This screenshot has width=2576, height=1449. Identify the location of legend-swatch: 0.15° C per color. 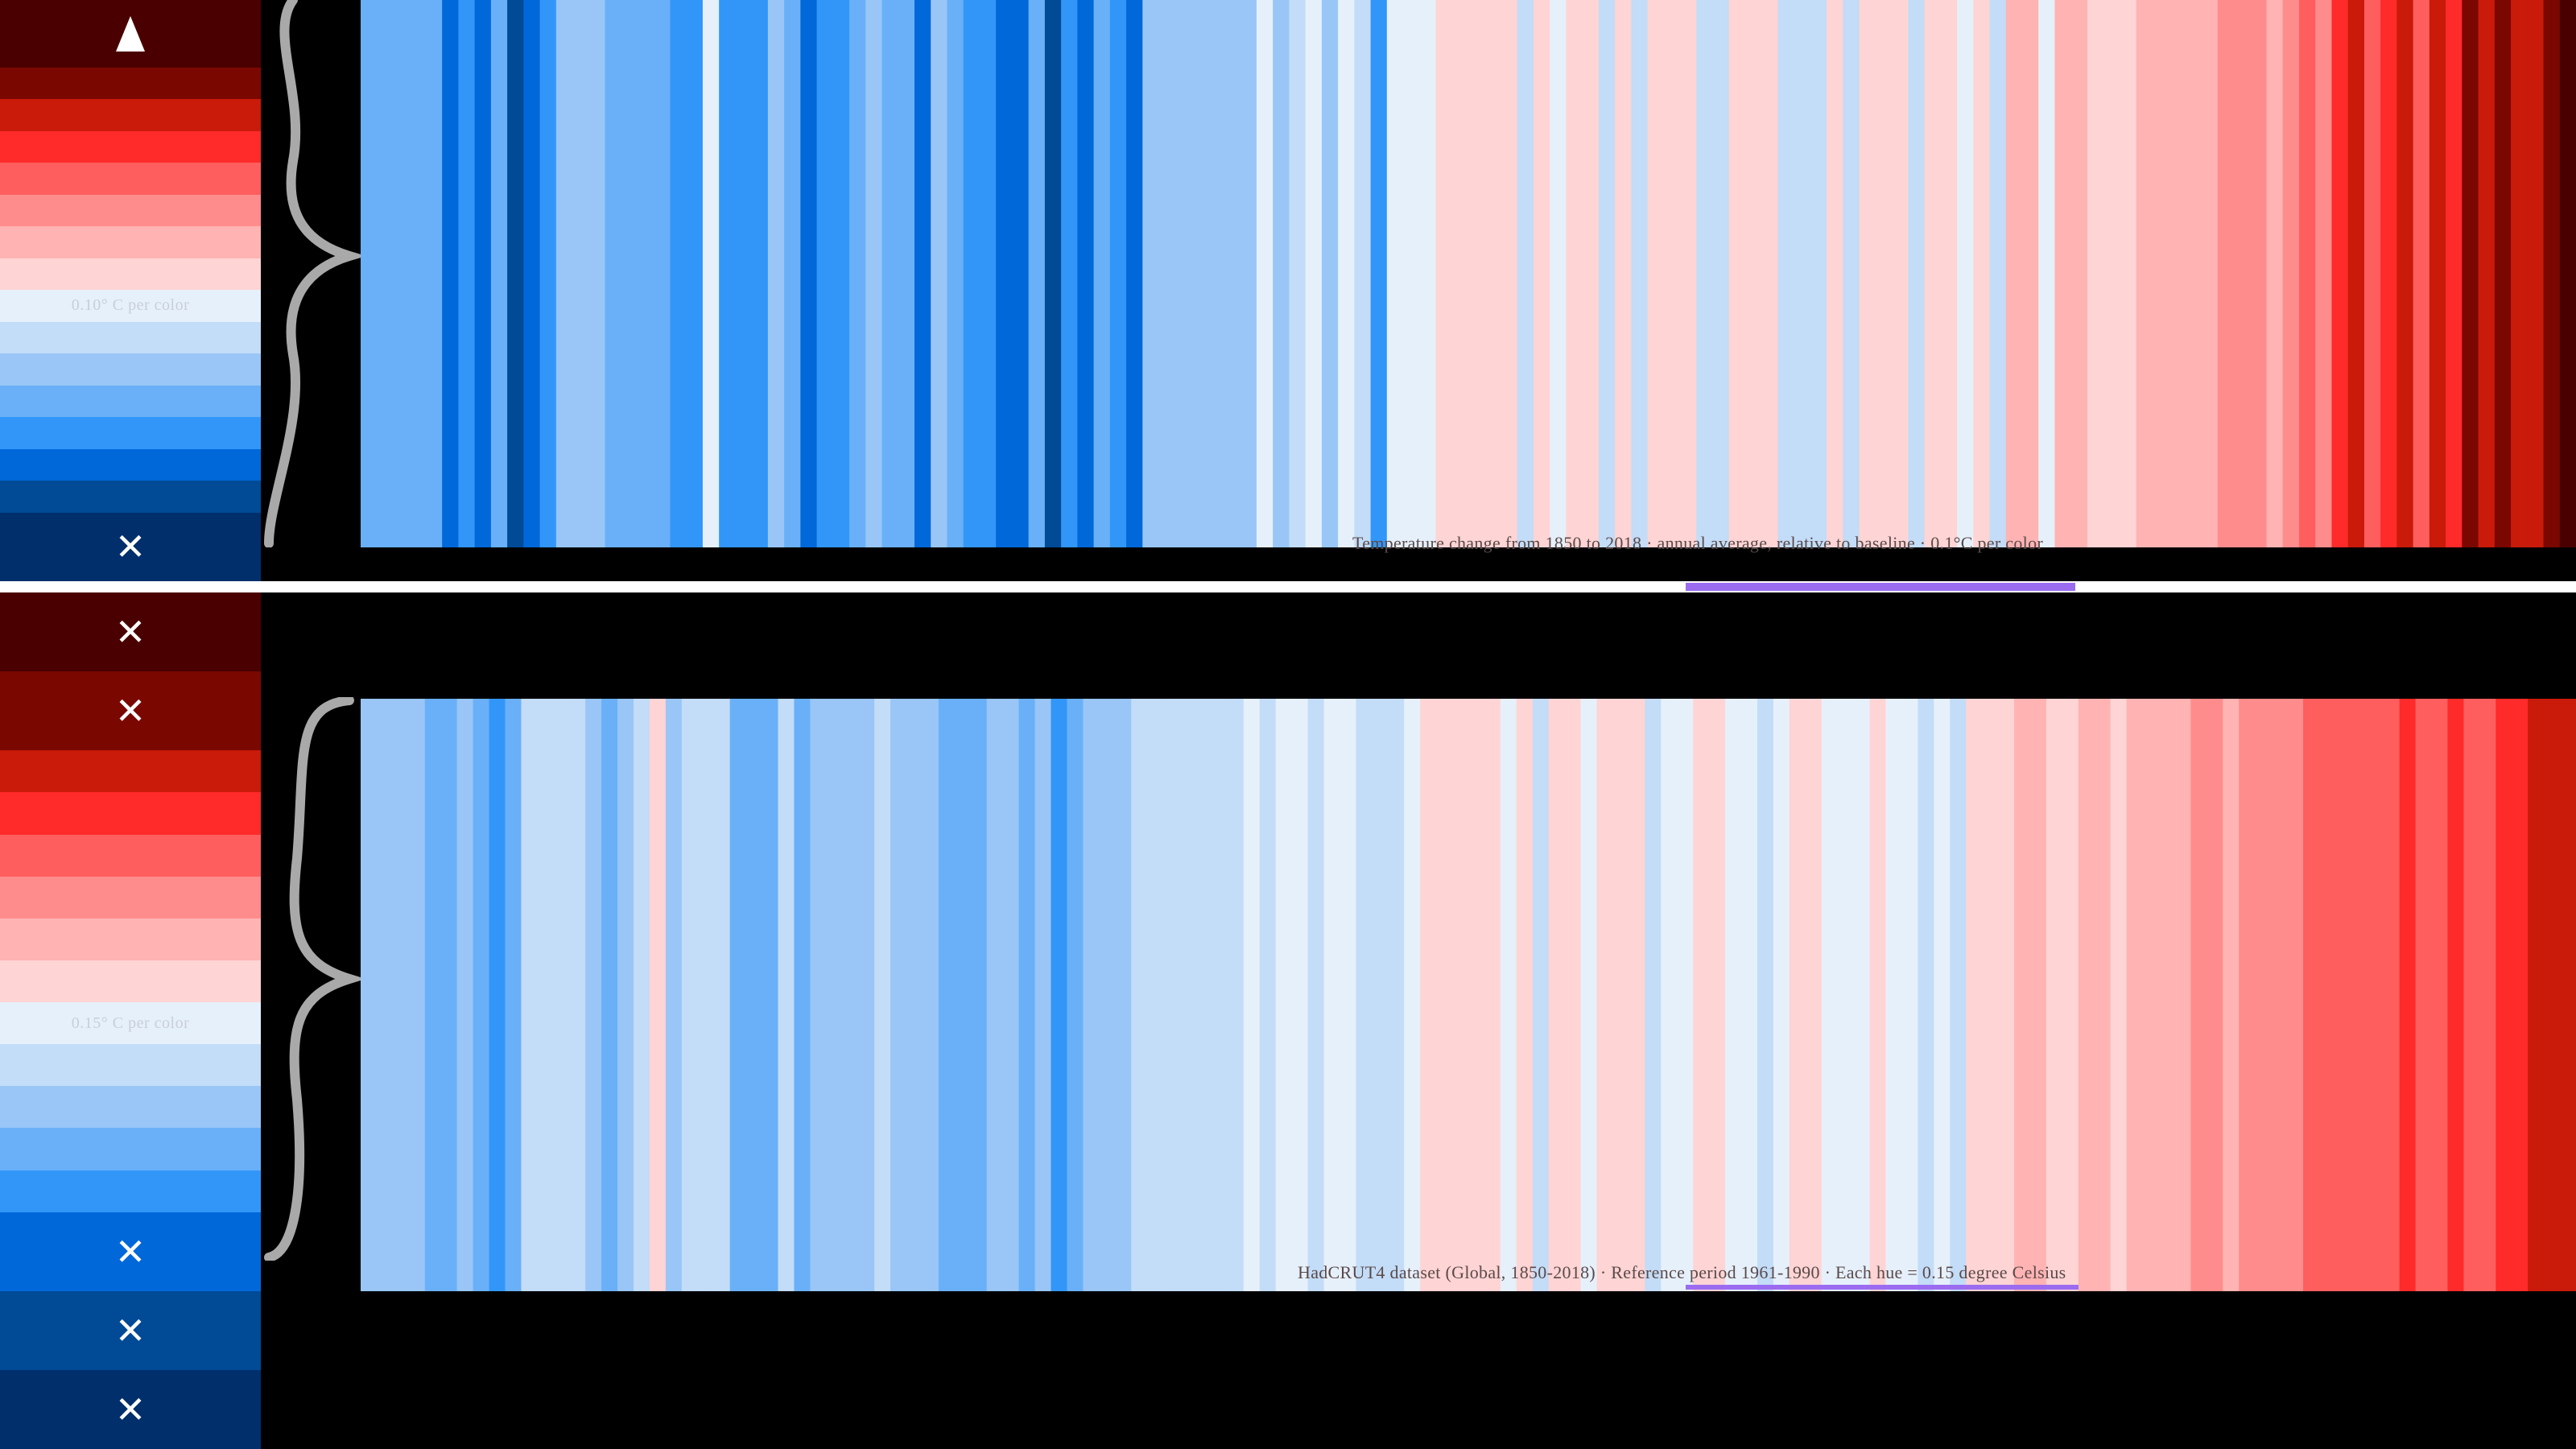
(130, 1023).